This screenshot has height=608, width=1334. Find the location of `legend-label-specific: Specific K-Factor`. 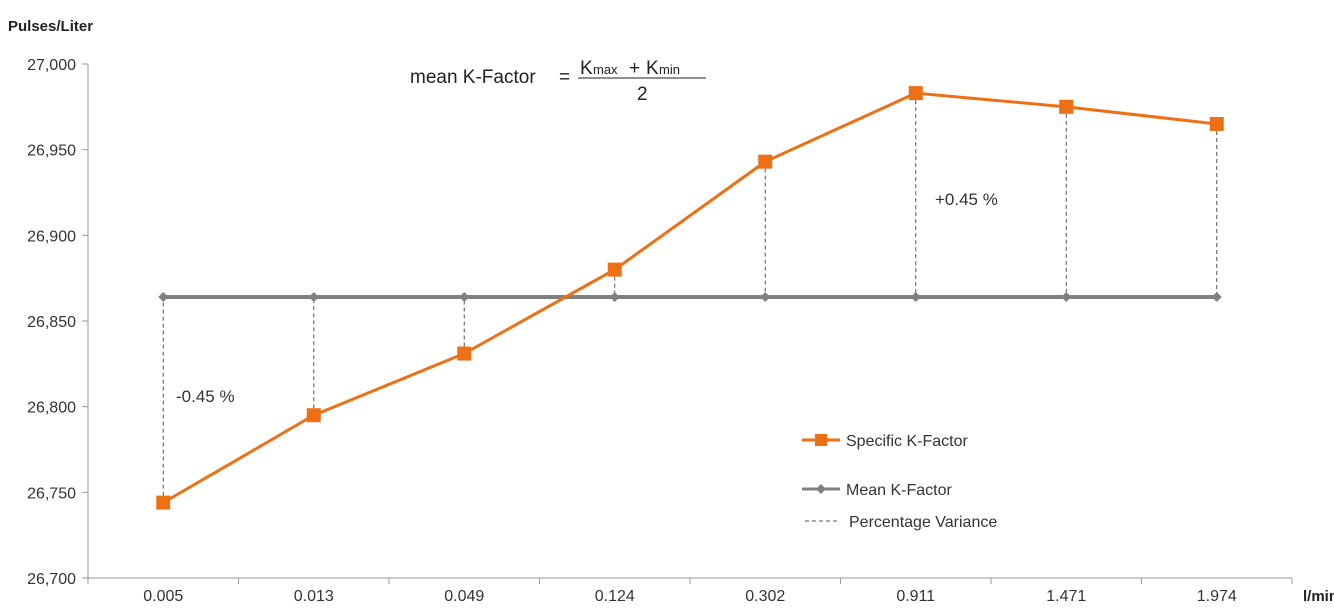

legend-label-specific: Specific K-Factor is located at coordinates (907, 441).